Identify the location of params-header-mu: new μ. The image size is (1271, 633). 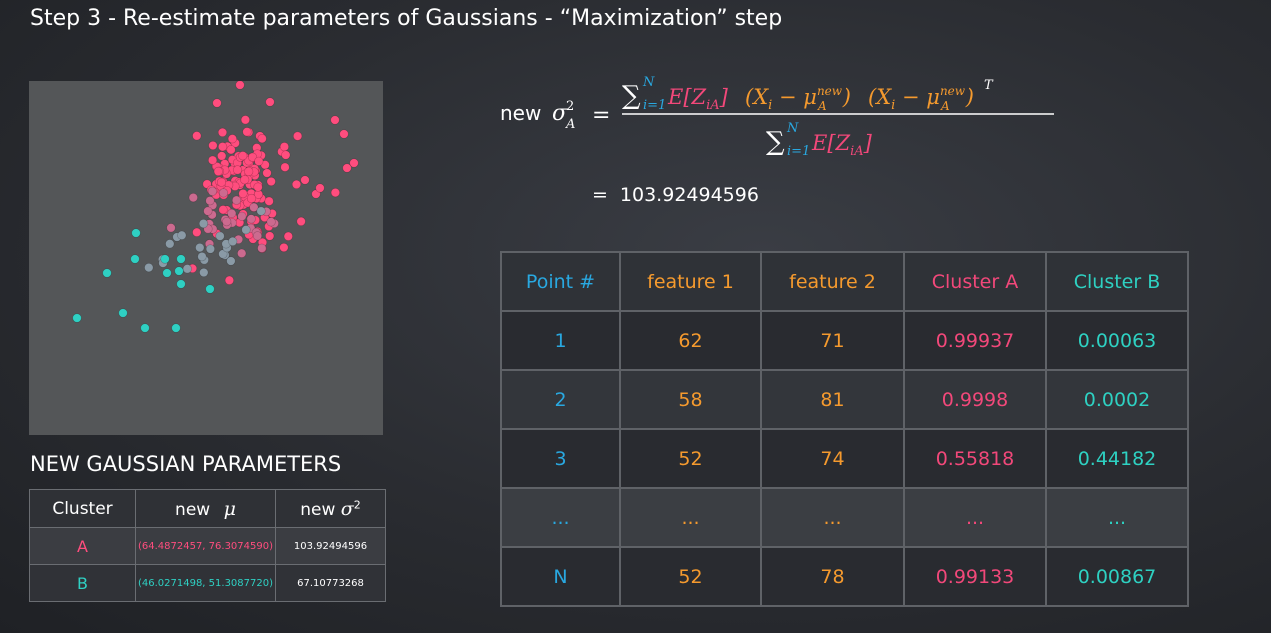
(205, 508).